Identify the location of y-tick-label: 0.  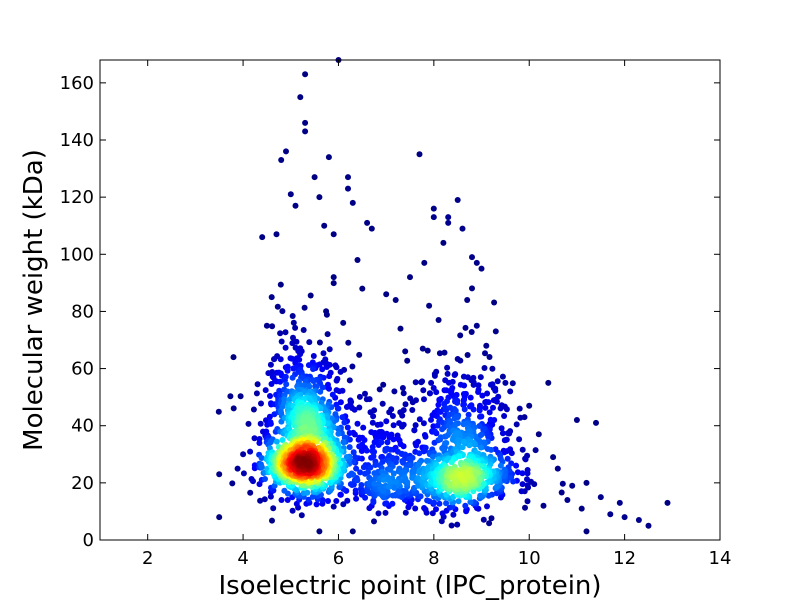
(88, 540).